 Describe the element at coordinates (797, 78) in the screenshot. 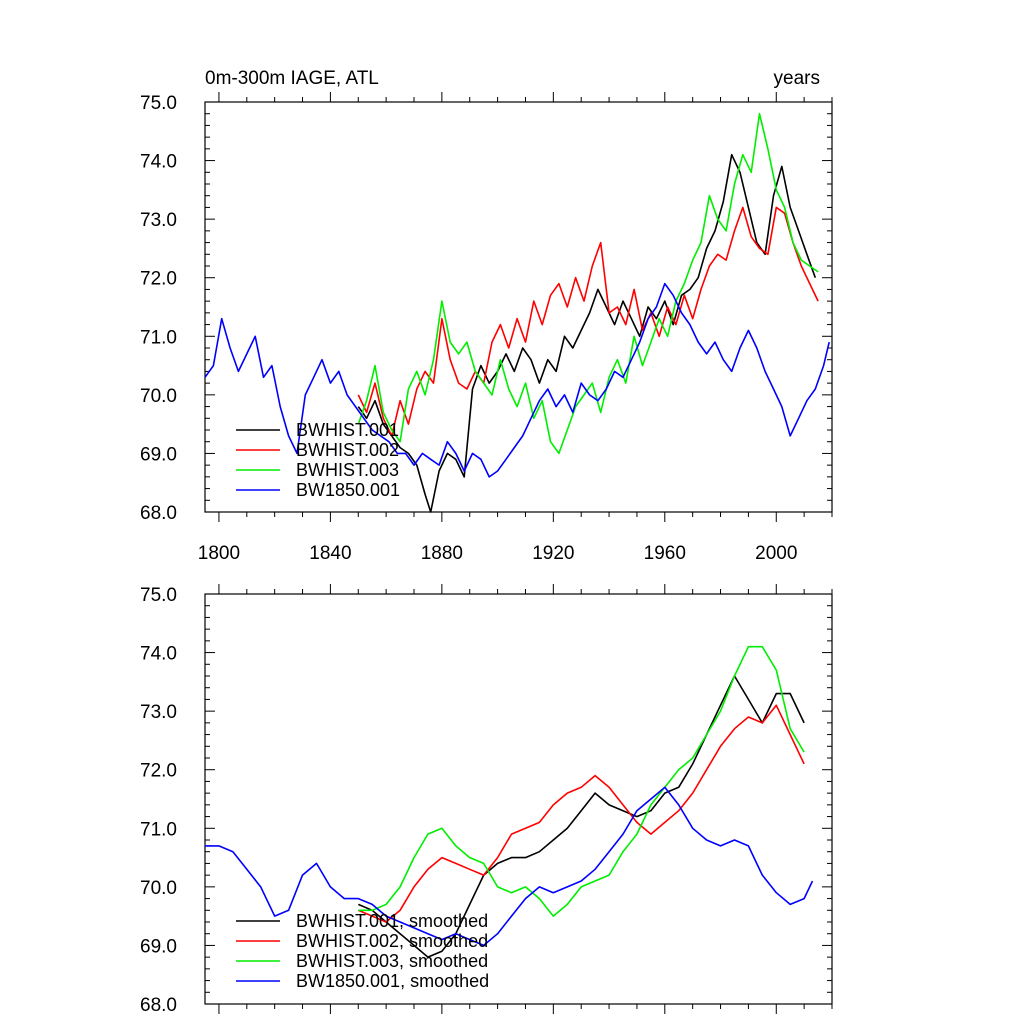

I see `units-label: years` at that location.